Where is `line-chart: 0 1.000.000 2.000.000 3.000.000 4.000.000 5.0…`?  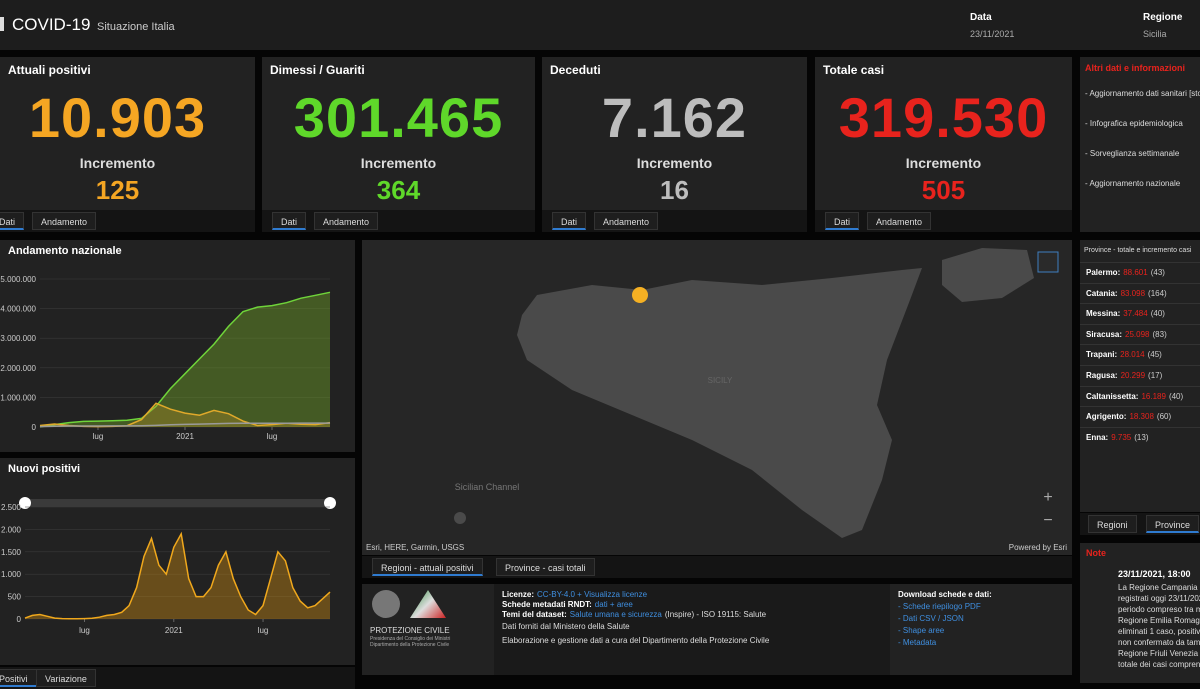 line-chart: 0 1.000.000 2.000.000 3.000.000 4.000.000 5.0… is located at coordinates (165, 358).